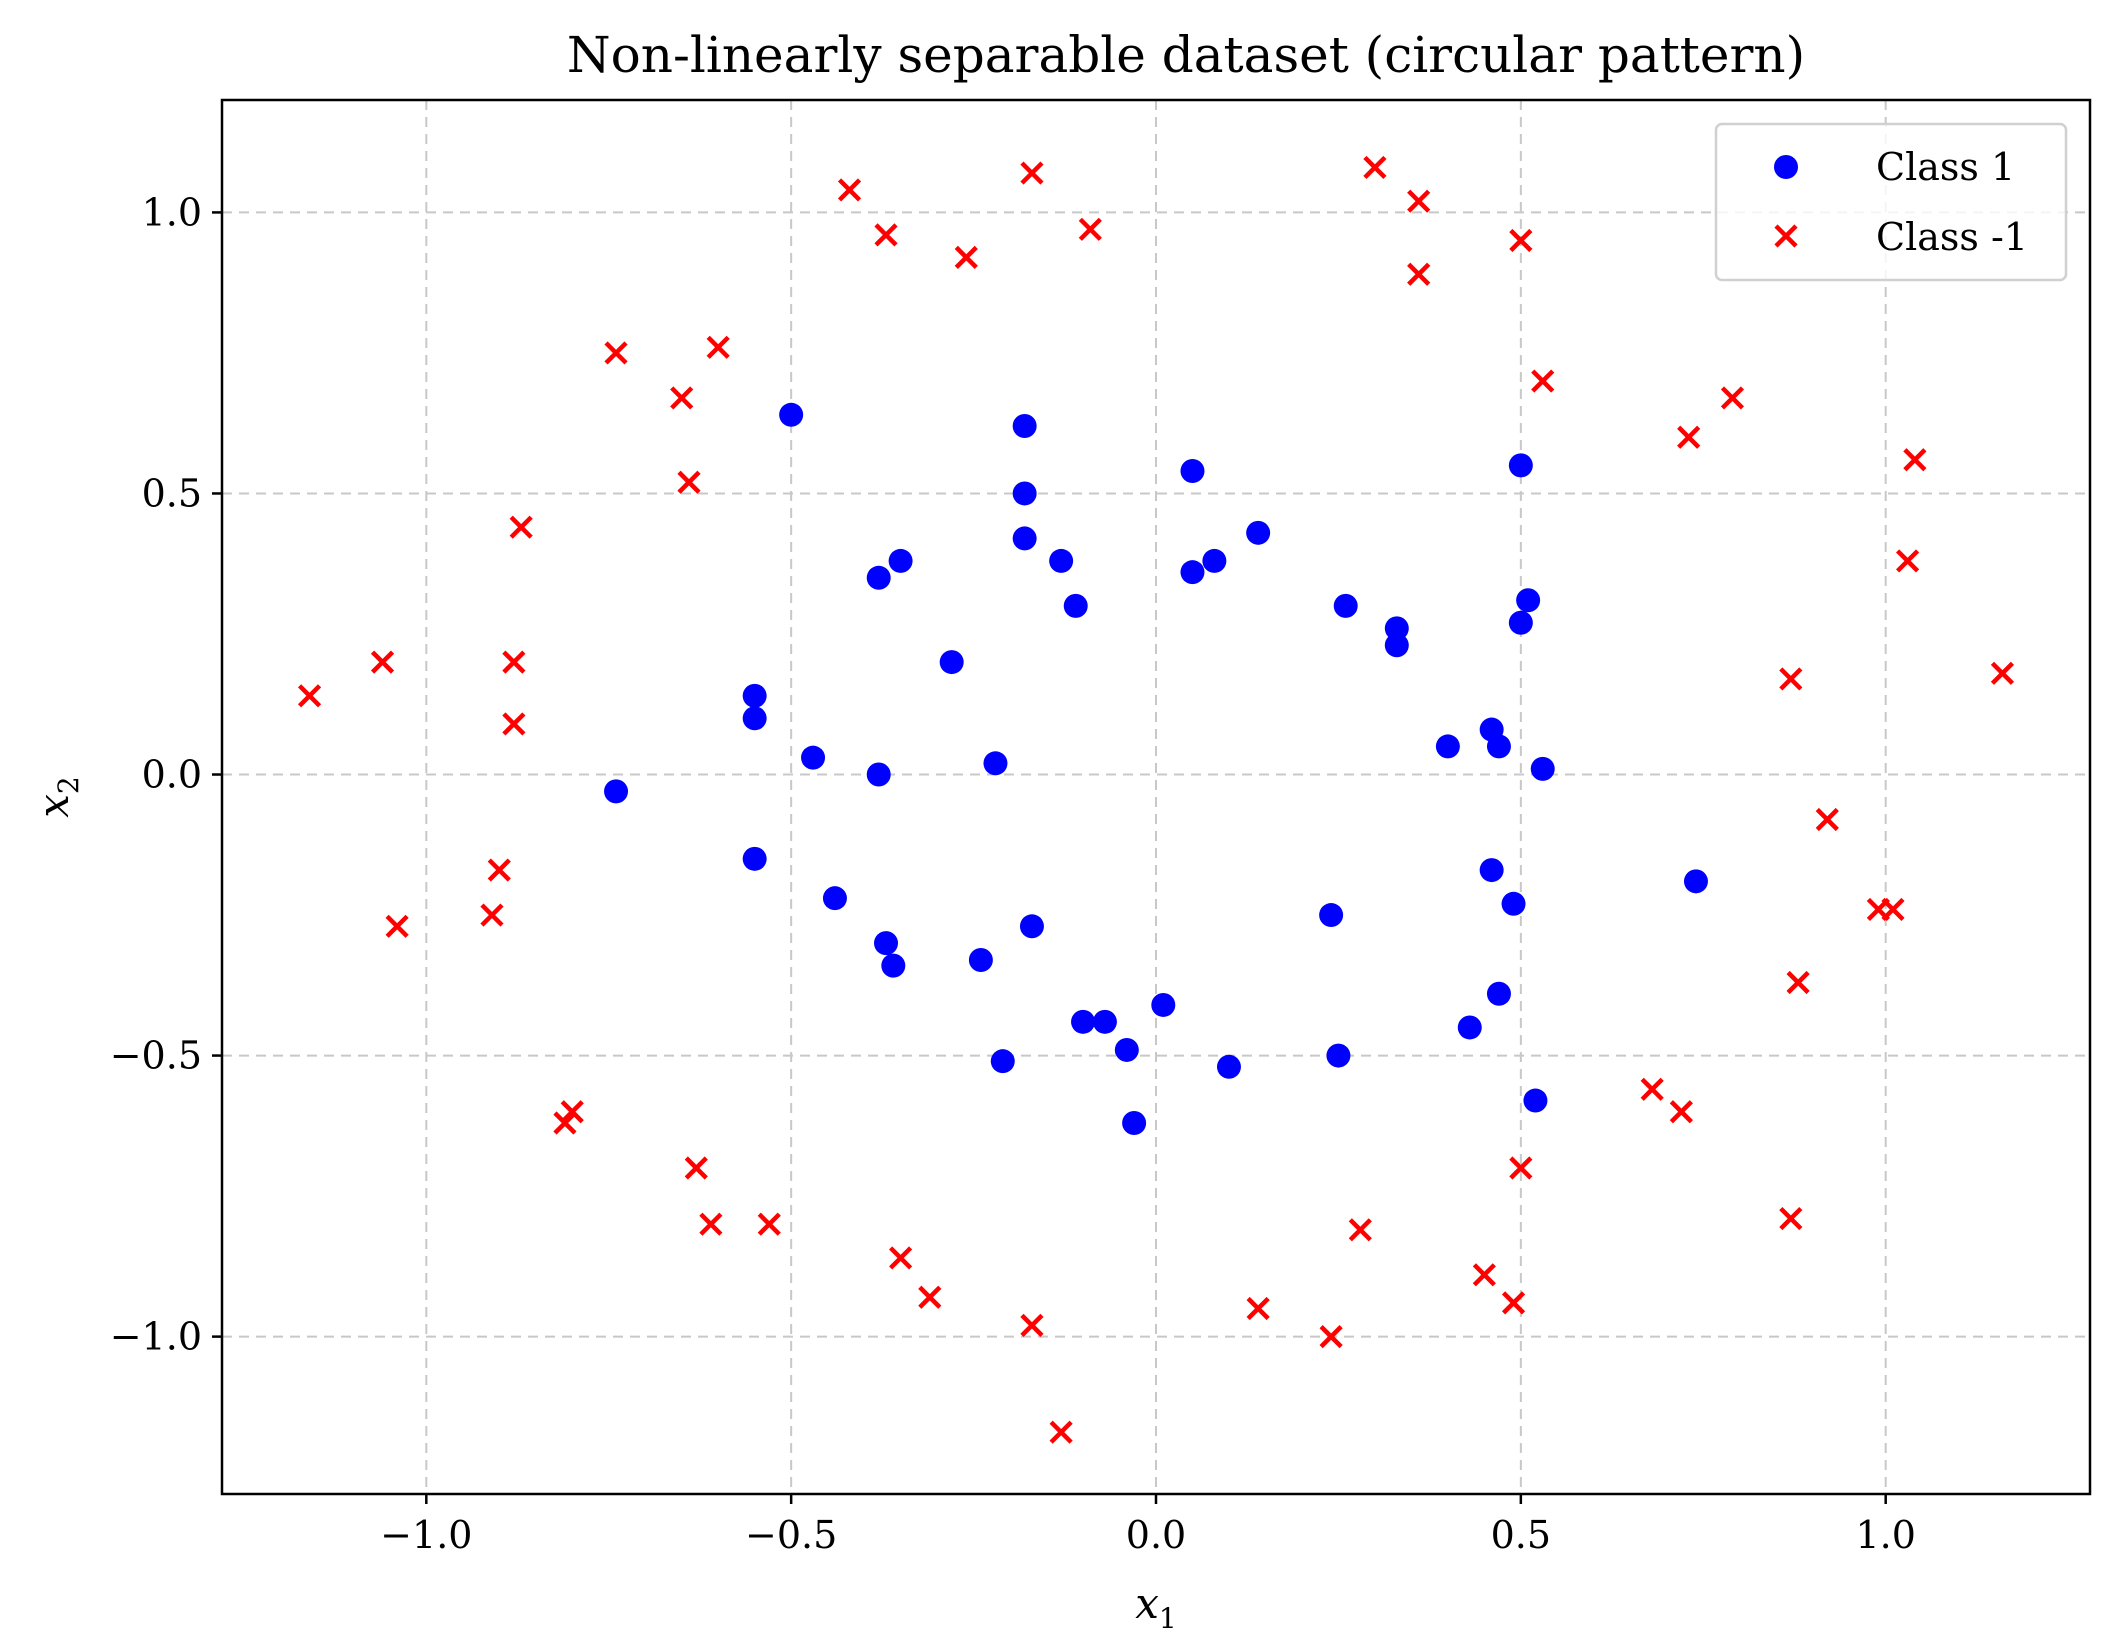 The image size is (2111, 1650). I want to click on y-tick-label: −0.5, so click(156, 1056).